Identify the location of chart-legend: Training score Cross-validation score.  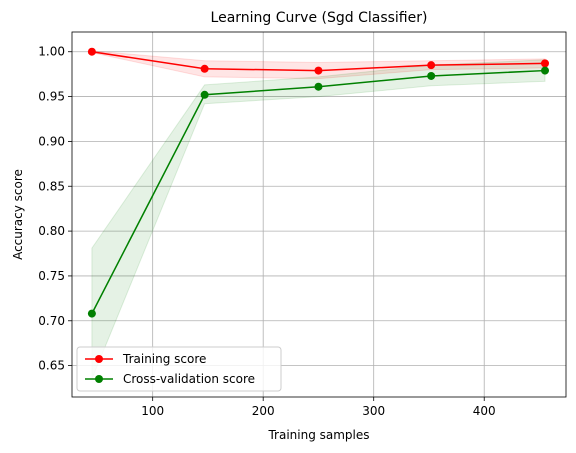
(179, 369).